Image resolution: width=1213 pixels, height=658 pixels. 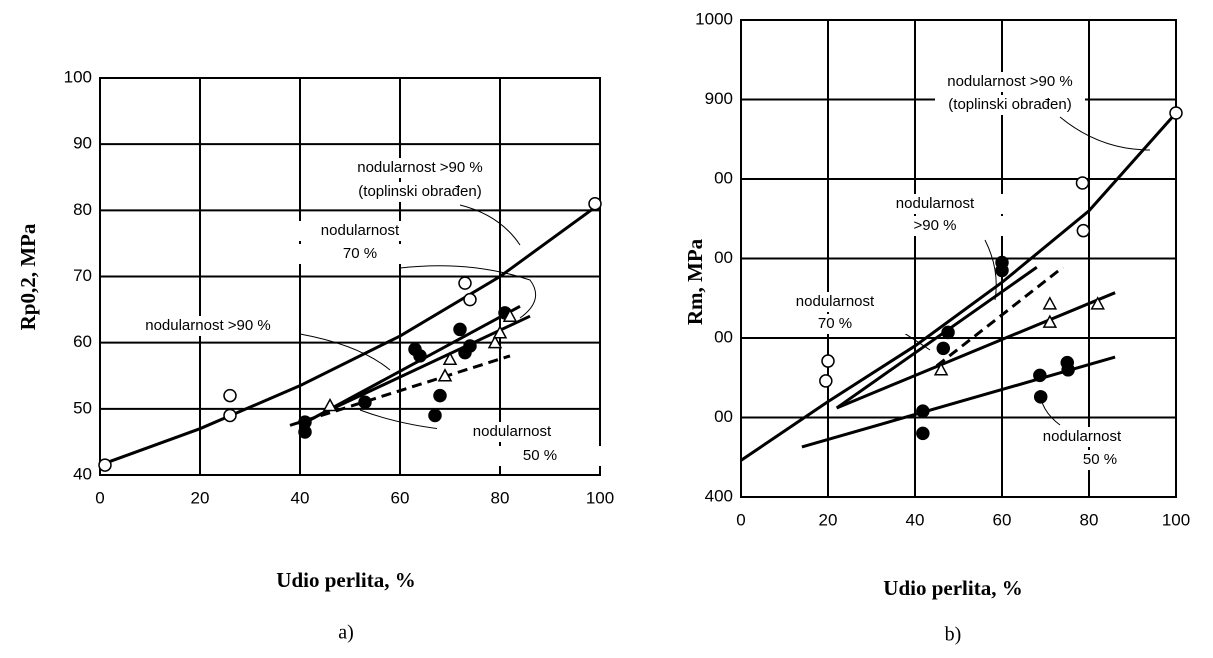 What do you see at coordinates (82, 473) in the screenshot?
I see `y-tick-label: 40` at bounding box center [82, 473].